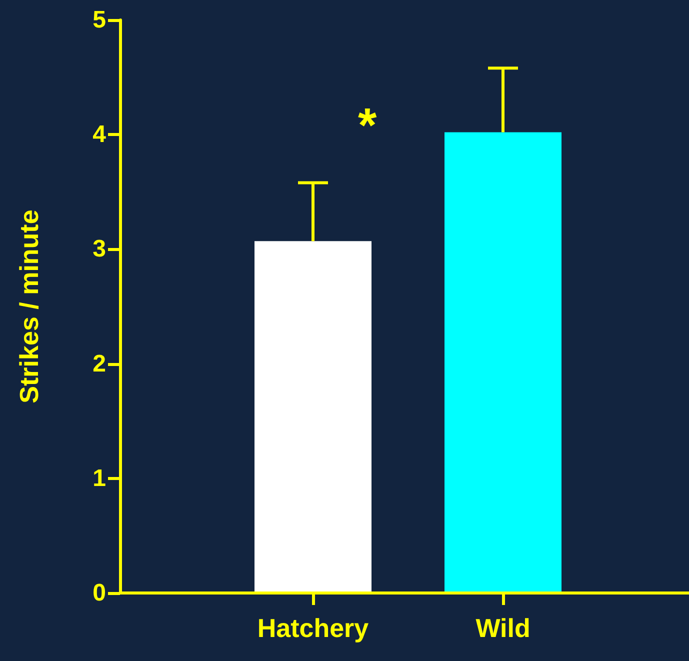 The height and width of the screenshot is (661, 689). Describe the element at coordinates (99, 20) in the screenshot. I see `y-tick-label: 5` at that location.